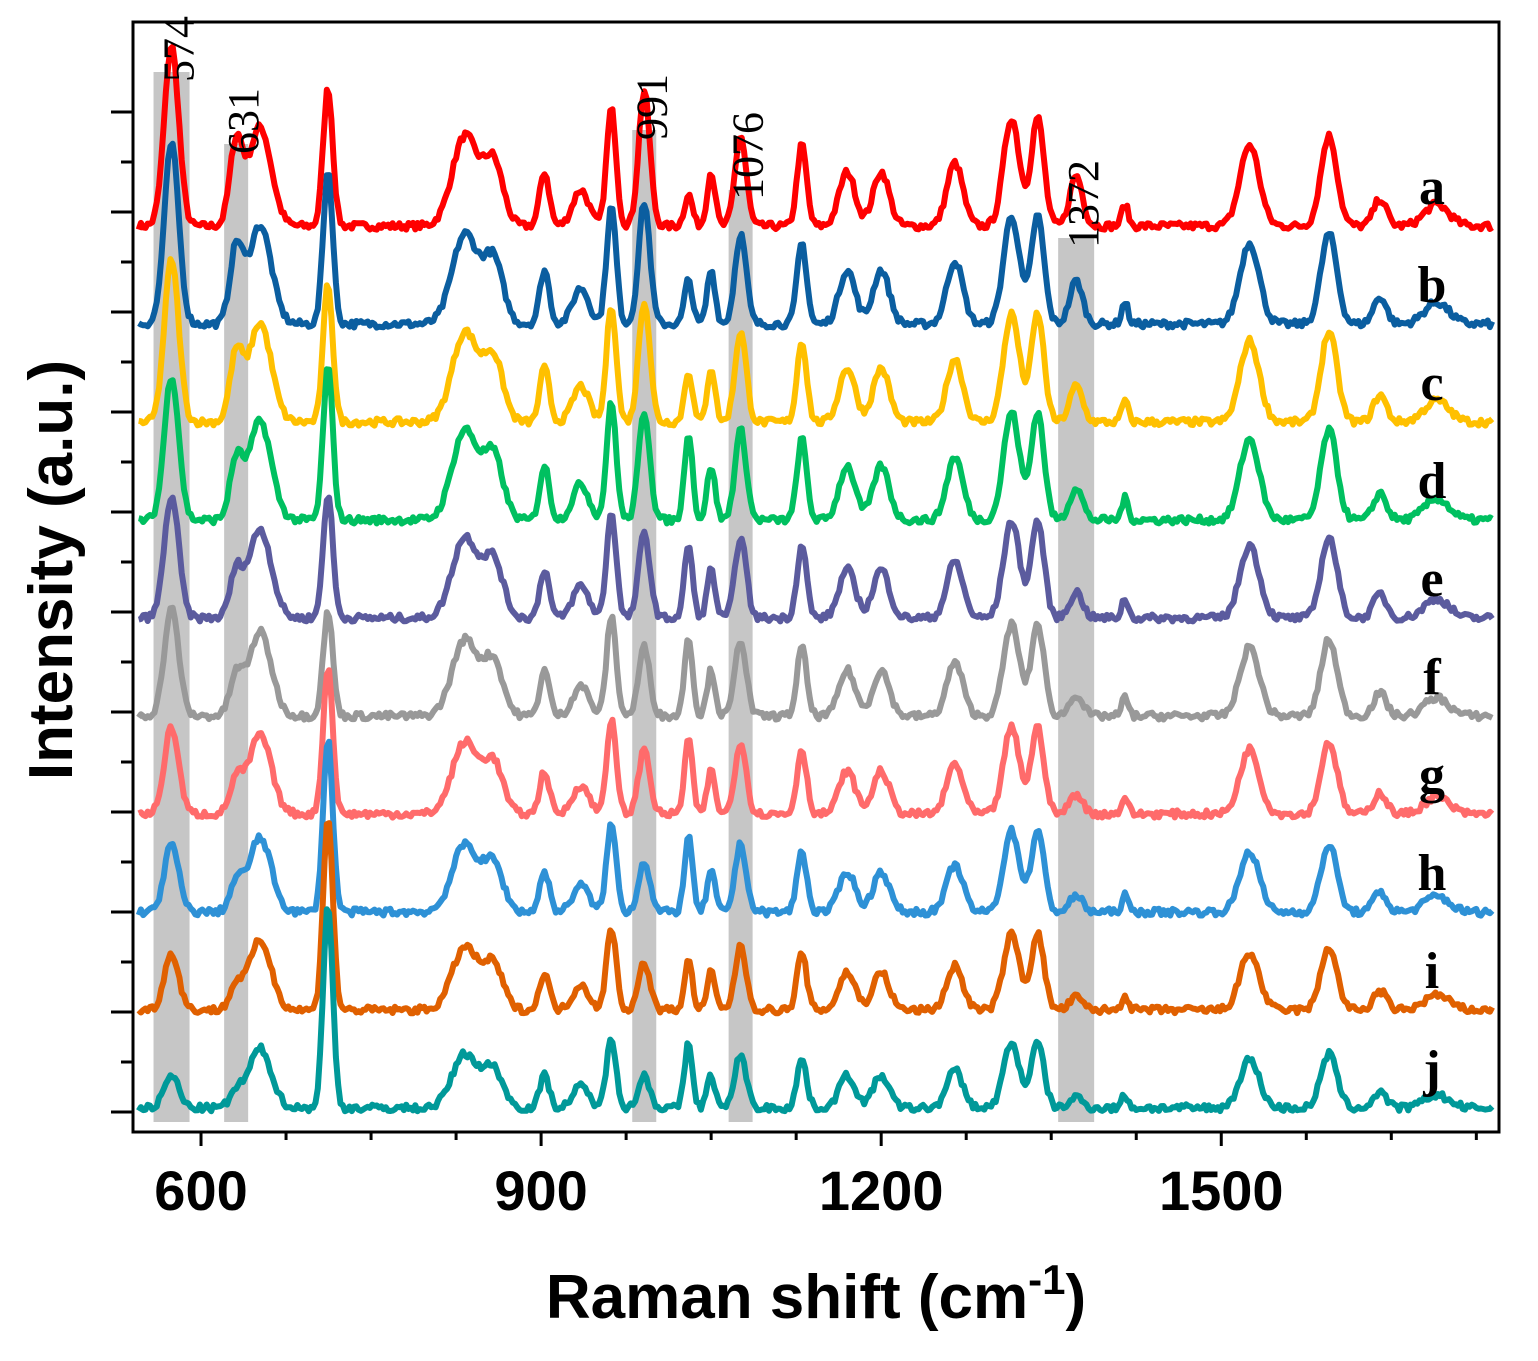  I want to click on y-ticks, so click(122, 612).